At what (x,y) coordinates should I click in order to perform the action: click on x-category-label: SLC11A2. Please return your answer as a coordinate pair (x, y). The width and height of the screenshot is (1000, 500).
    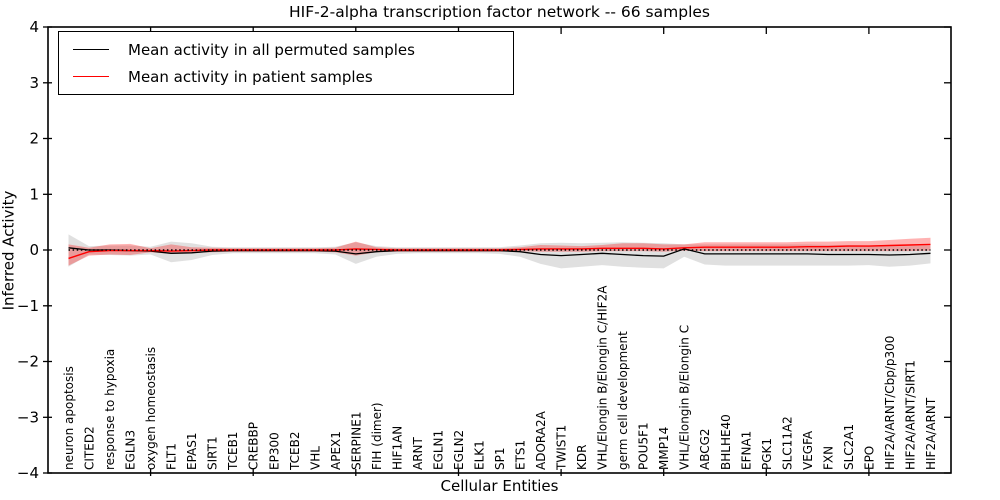
    Looking at the image, I should click on (787, 443).